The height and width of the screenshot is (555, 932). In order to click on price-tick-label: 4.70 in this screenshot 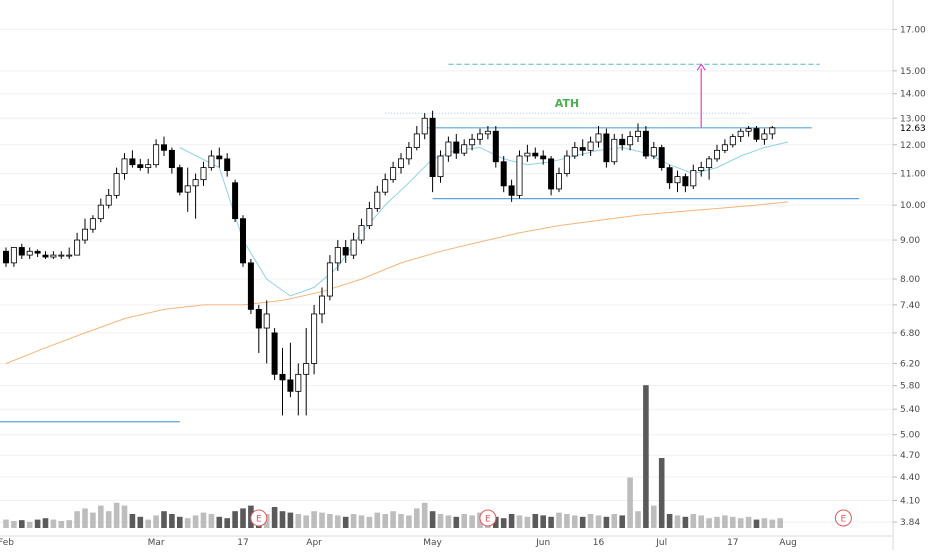, I will do `click(910, 456)`.